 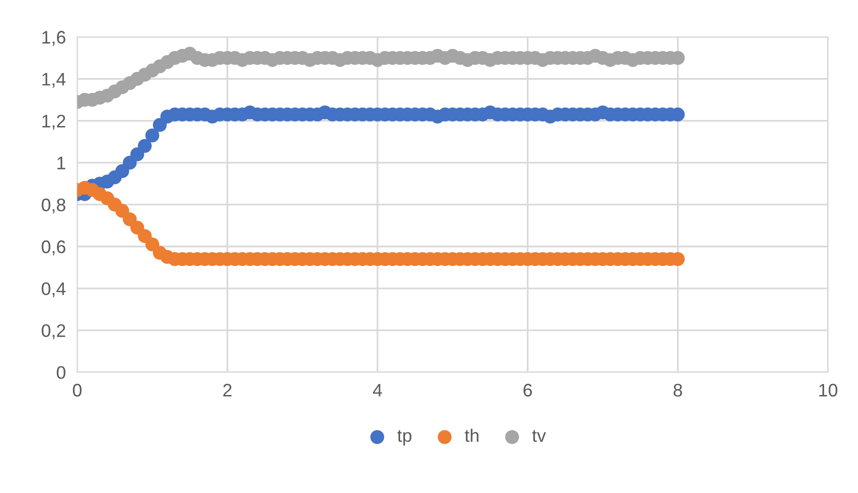 What do you see at coordinates (54, 290) in the screenshot?
I see `y-tick-label: 0,4` at bounding box center [54, 290].